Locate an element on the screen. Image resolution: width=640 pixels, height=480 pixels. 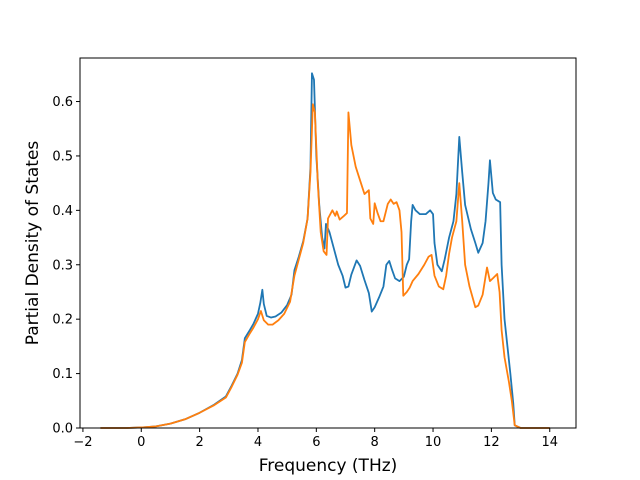
y-tick-label: 0.4 is located at coordinates (62, 211).